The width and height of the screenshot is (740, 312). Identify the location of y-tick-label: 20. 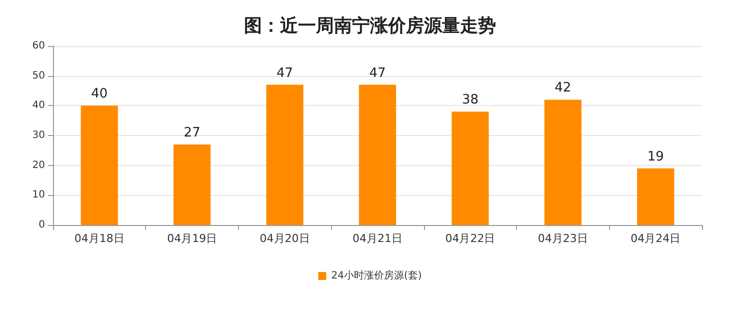
(38, 165).